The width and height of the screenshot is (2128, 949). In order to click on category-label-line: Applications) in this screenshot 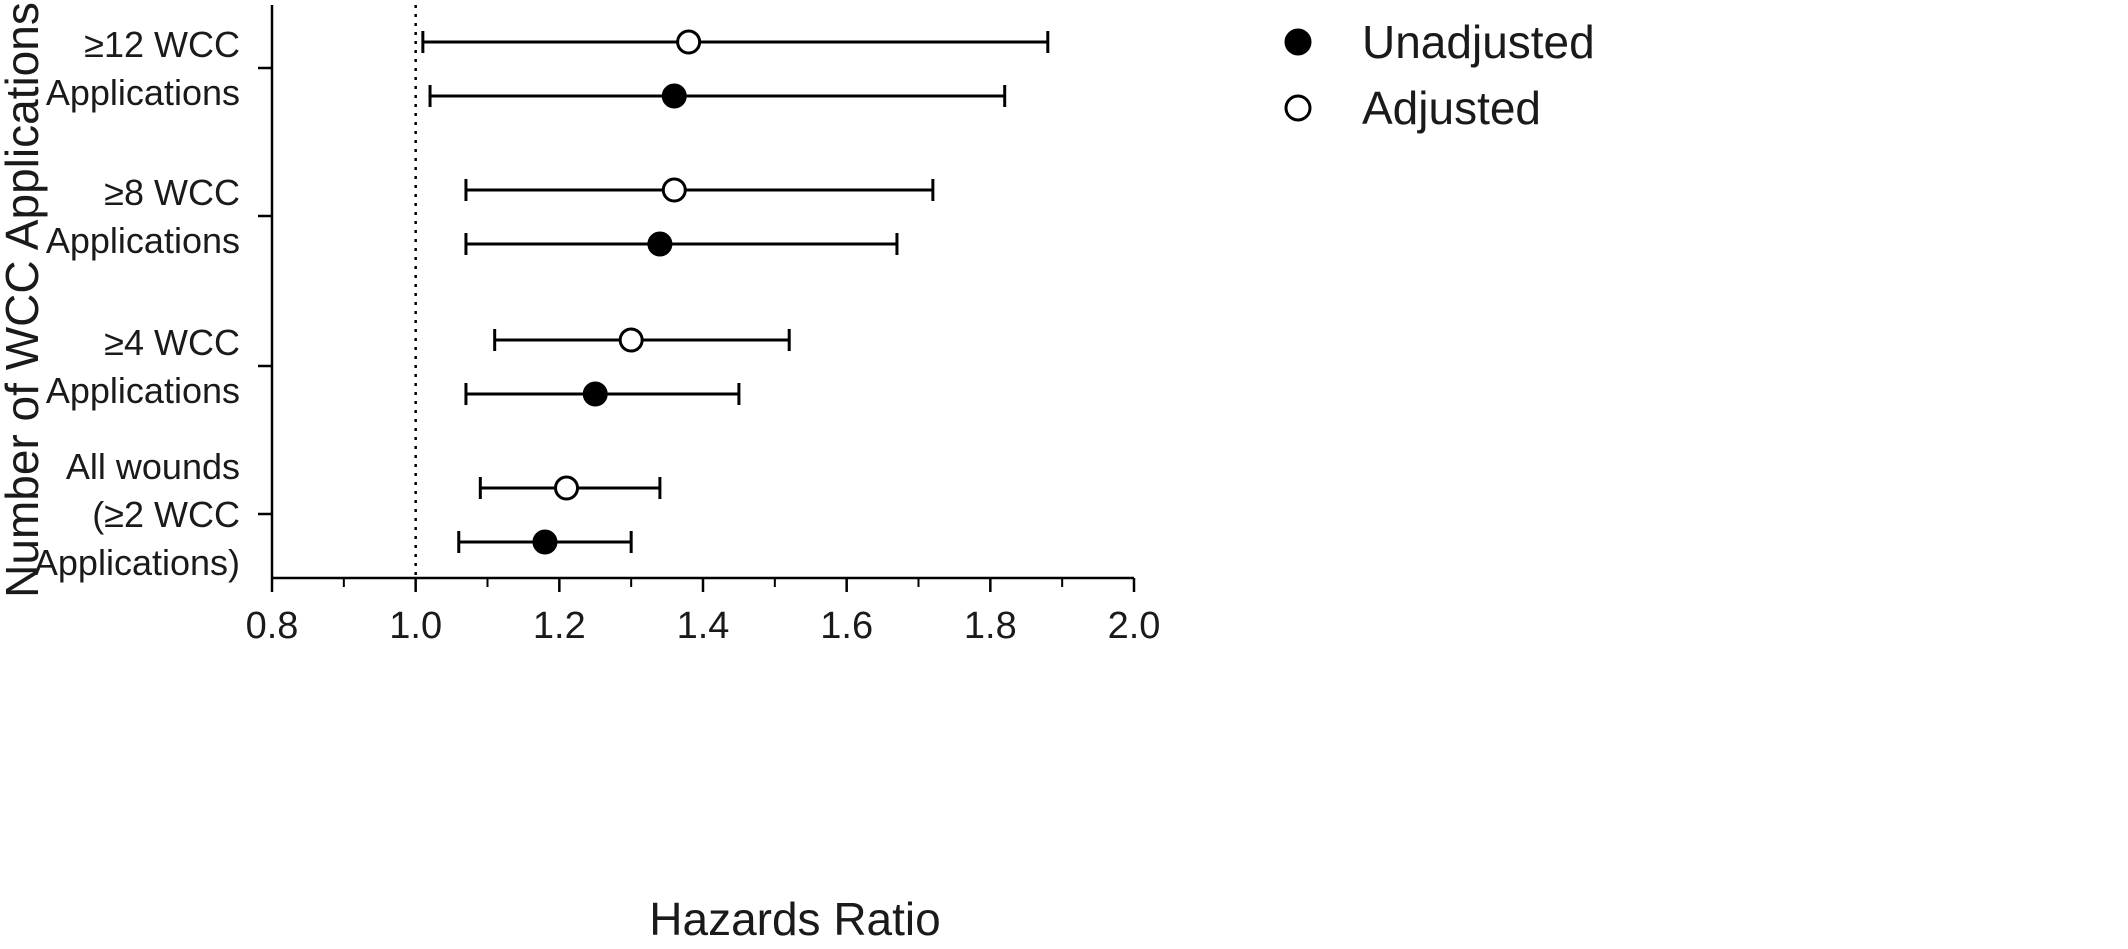, I will do `click(137, 562)`.